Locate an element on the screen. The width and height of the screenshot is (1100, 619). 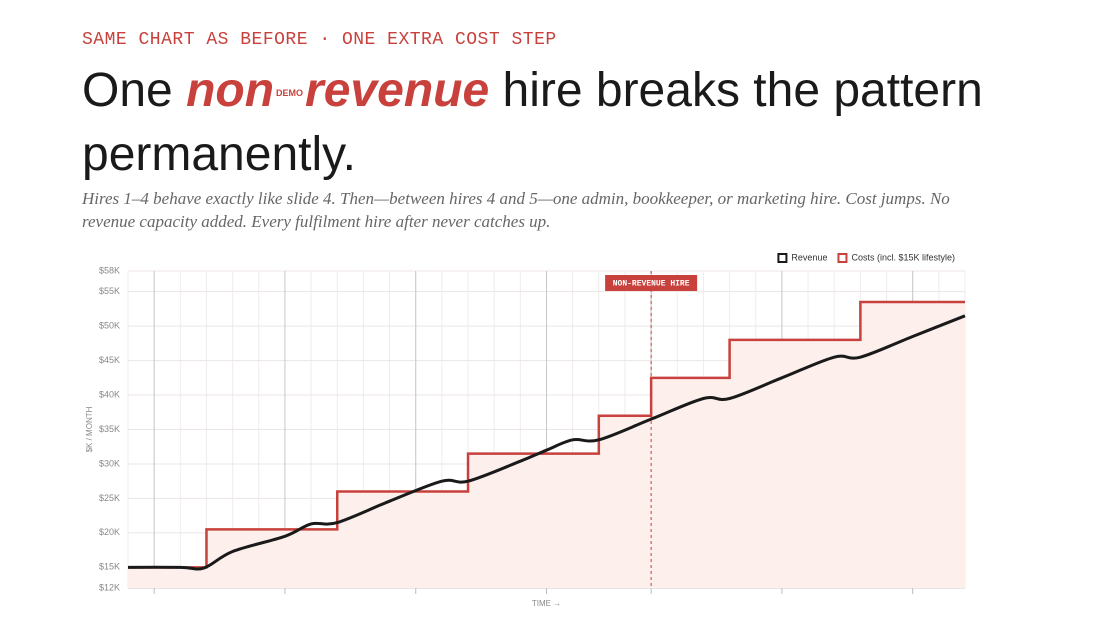
annotation-box is located at coordinates (651, 283).